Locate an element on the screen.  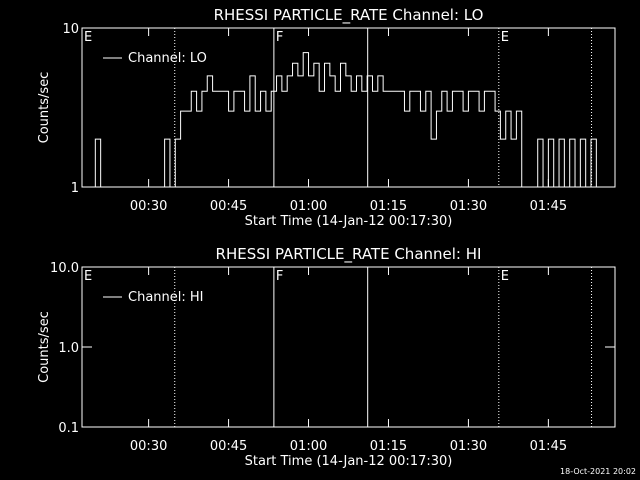
y-tick-label: 10.0 is located at coordinates (64, 268).